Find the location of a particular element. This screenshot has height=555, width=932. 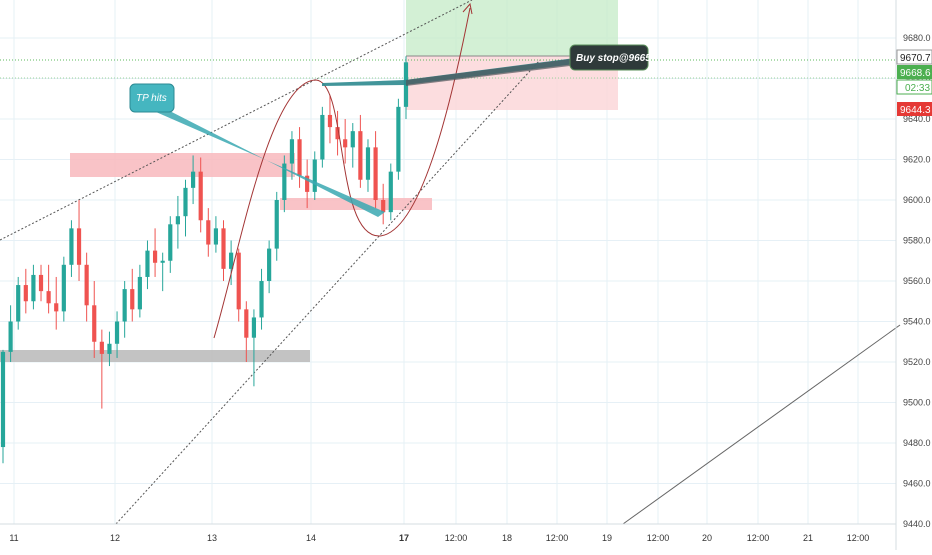

price-label-current: 9668.6 is located at coordinates (914, 72).